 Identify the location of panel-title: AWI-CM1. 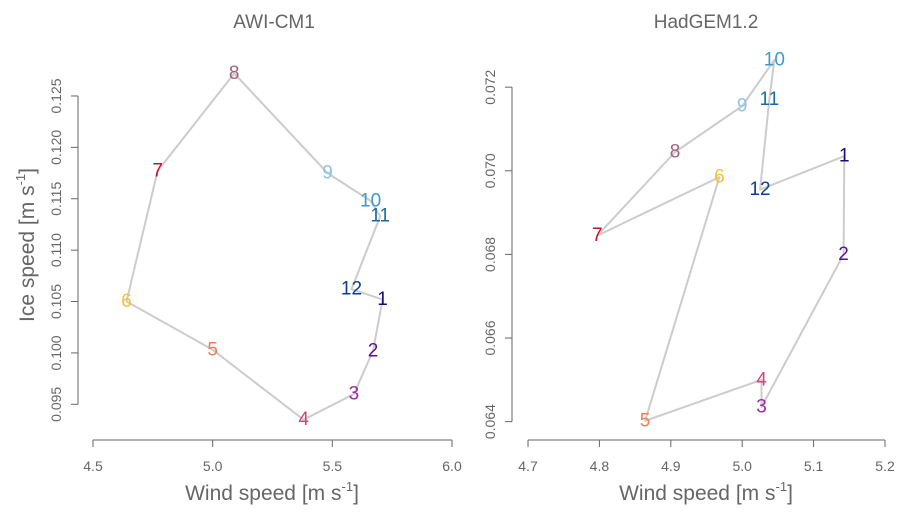
(274, 22).